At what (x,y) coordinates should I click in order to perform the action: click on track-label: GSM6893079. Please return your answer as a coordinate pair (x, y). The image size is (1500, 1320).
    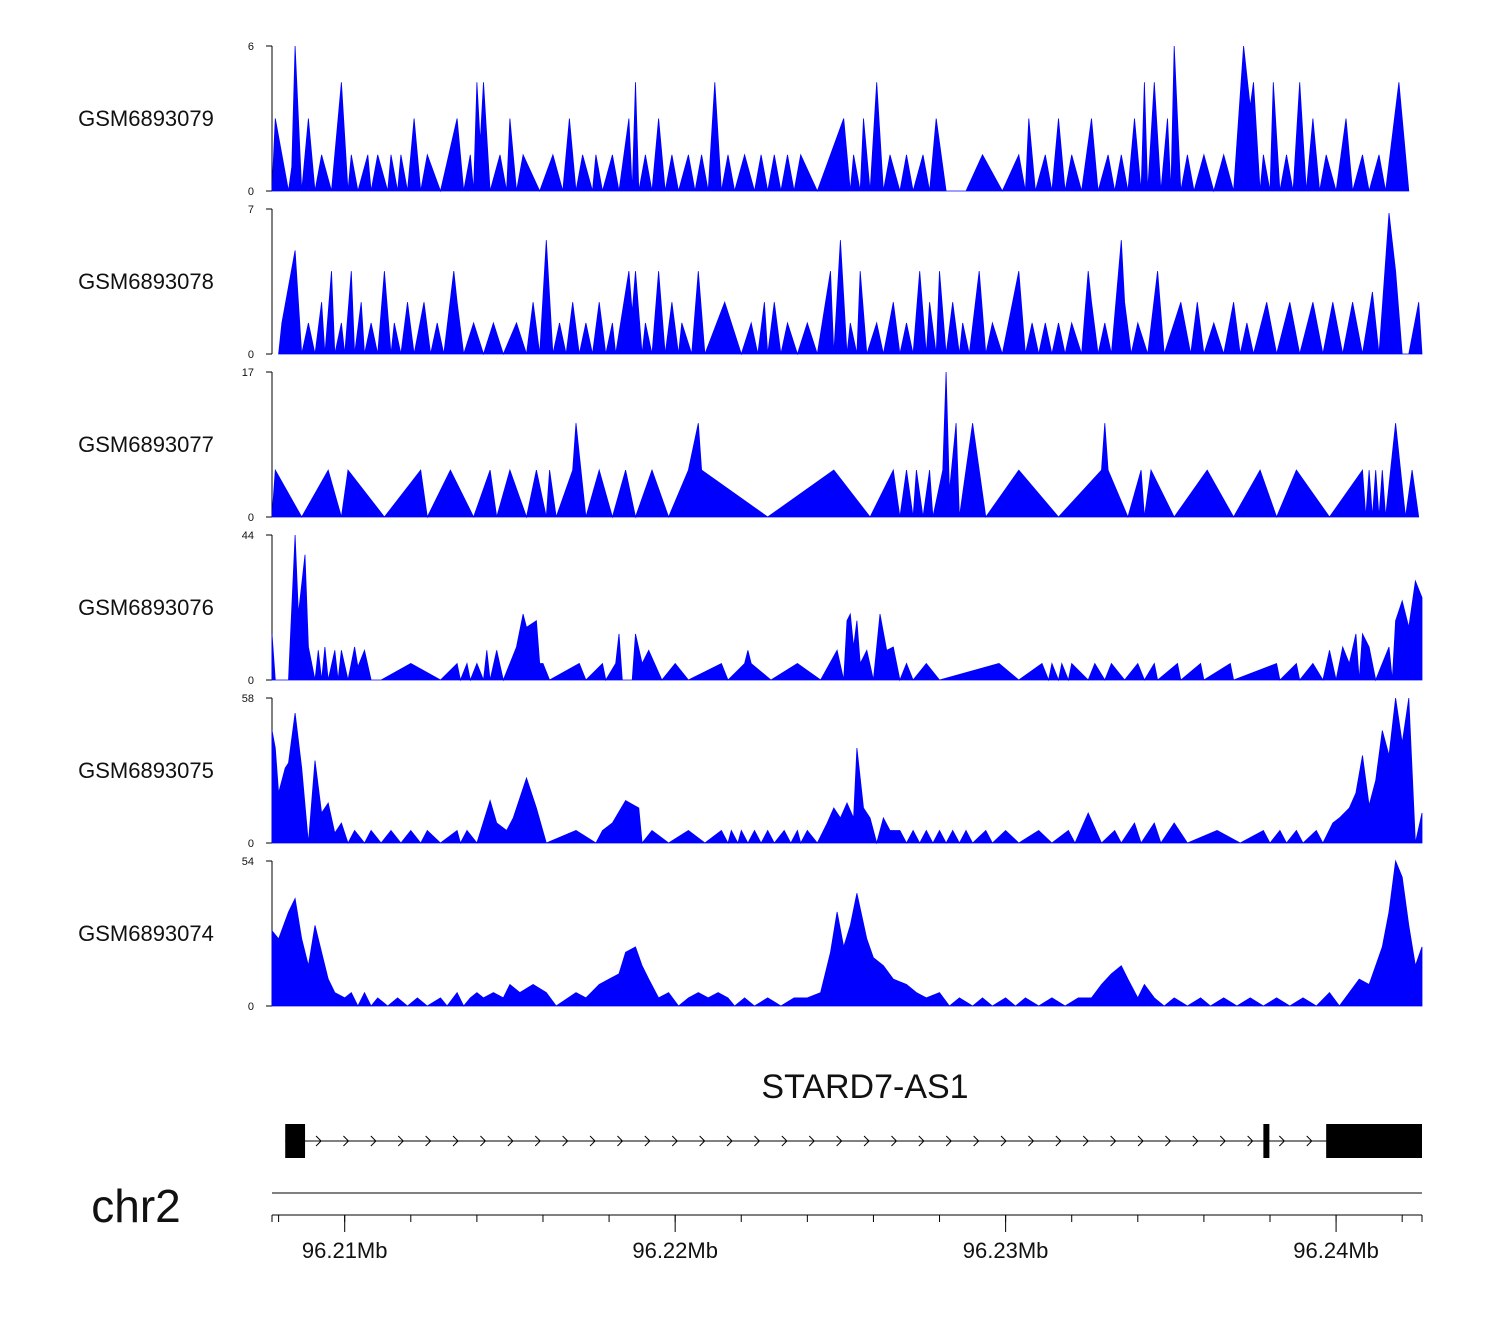
    Looking at the image, I should click on (146, 118).